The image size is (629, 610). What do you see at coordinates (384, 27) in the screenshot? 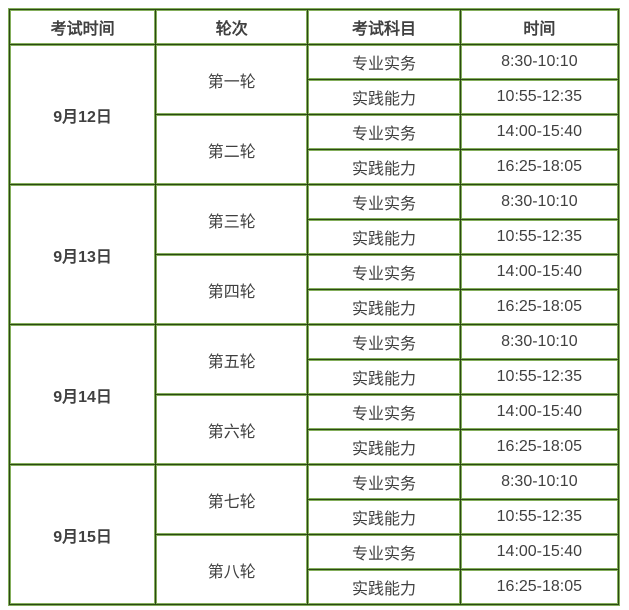
I see `header-subject: 考试科目` at bounding box center [384, 27].